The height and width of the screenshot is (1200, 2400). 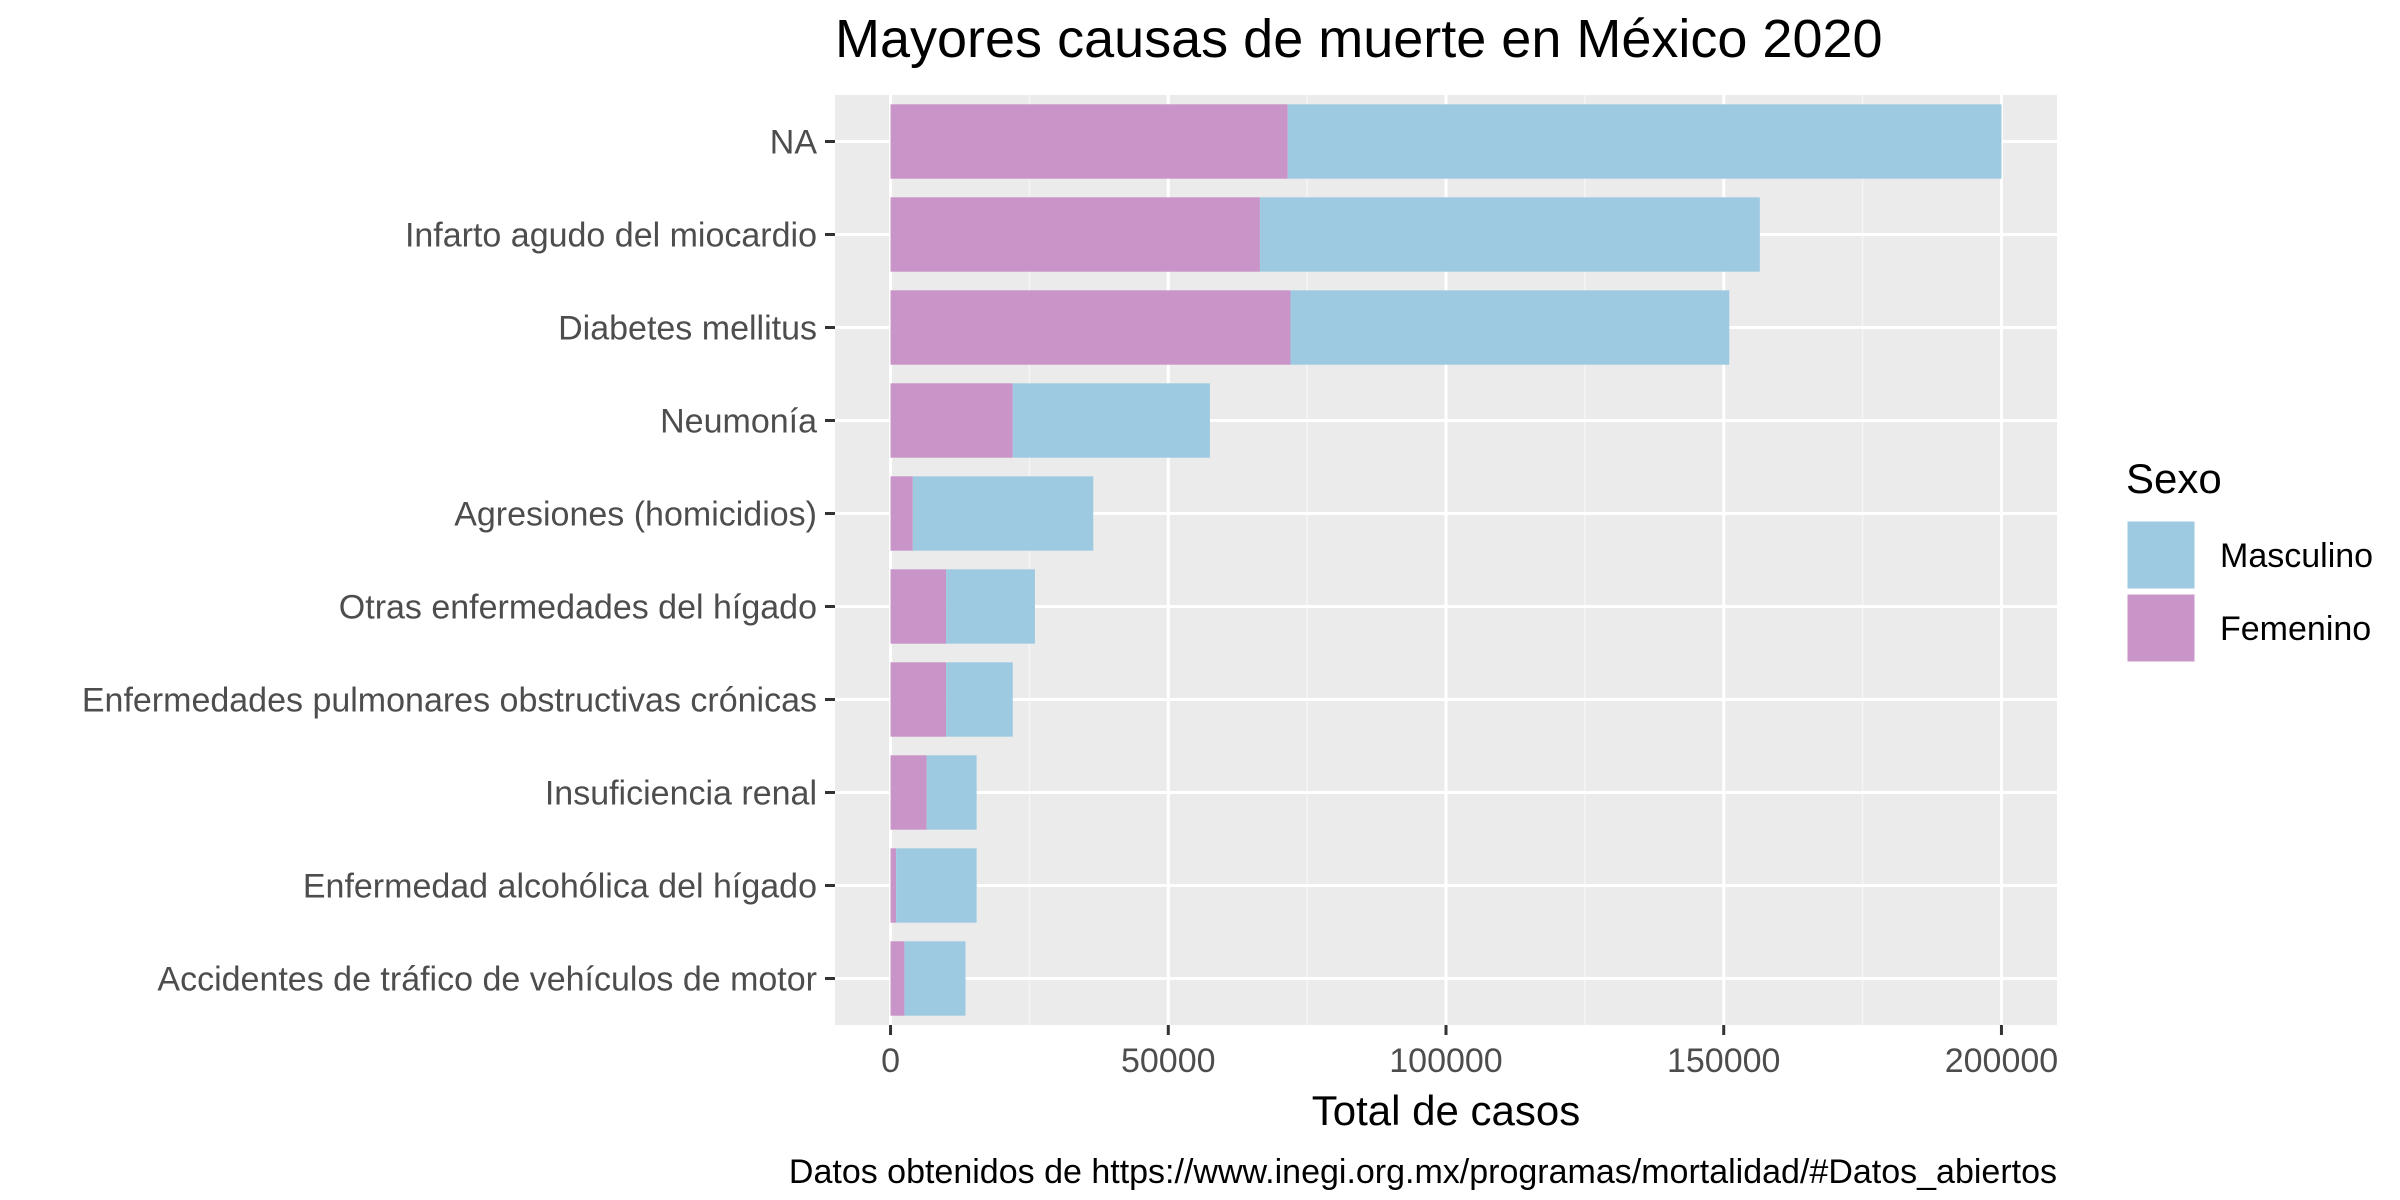 I want to click on y-tick-label: Otras enfermedades del hígado, so click(x=578, y=608).